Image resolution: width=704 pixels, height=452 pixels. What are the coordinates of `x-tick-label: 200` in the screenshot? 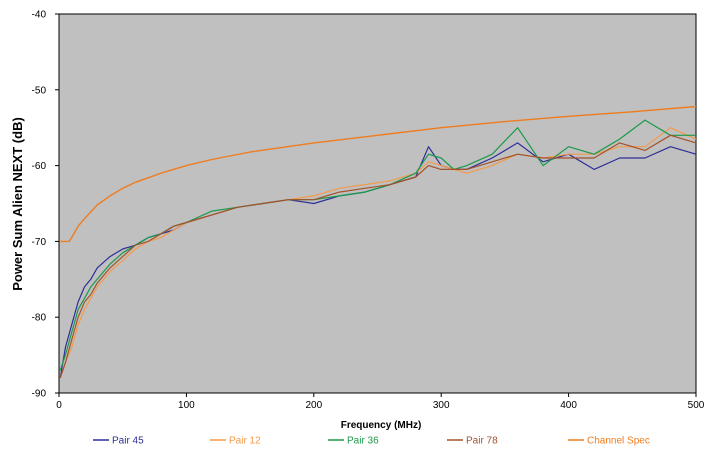 It's located at (313, 405).